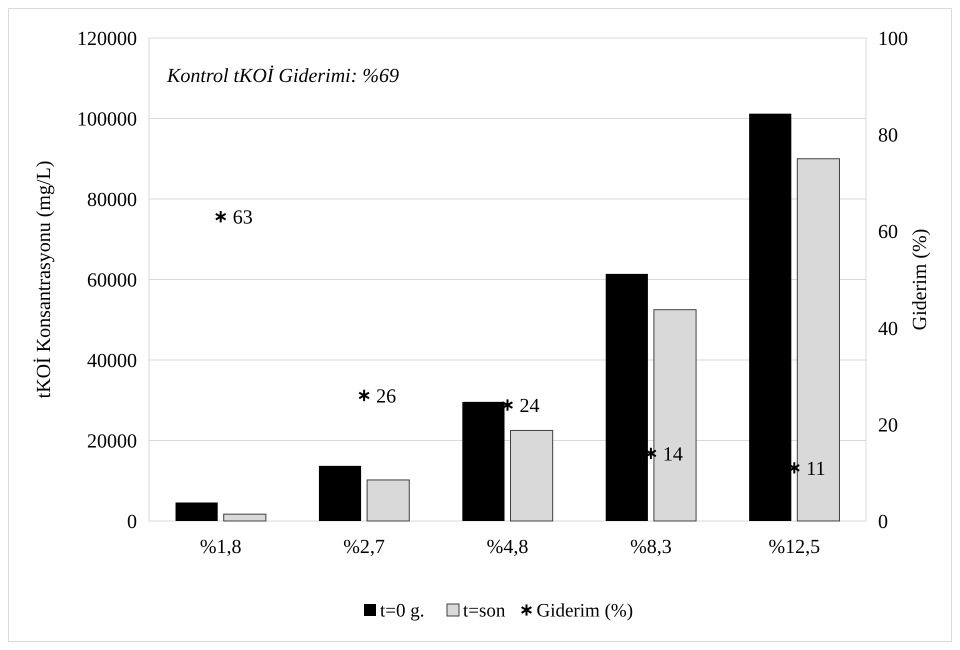 The width and height of the screenshot is (960, 650). What do you see at coordinates (402, 611) in the screenshot?
I see `legend-label: t=0 g.` at bounding box center [402, 611].